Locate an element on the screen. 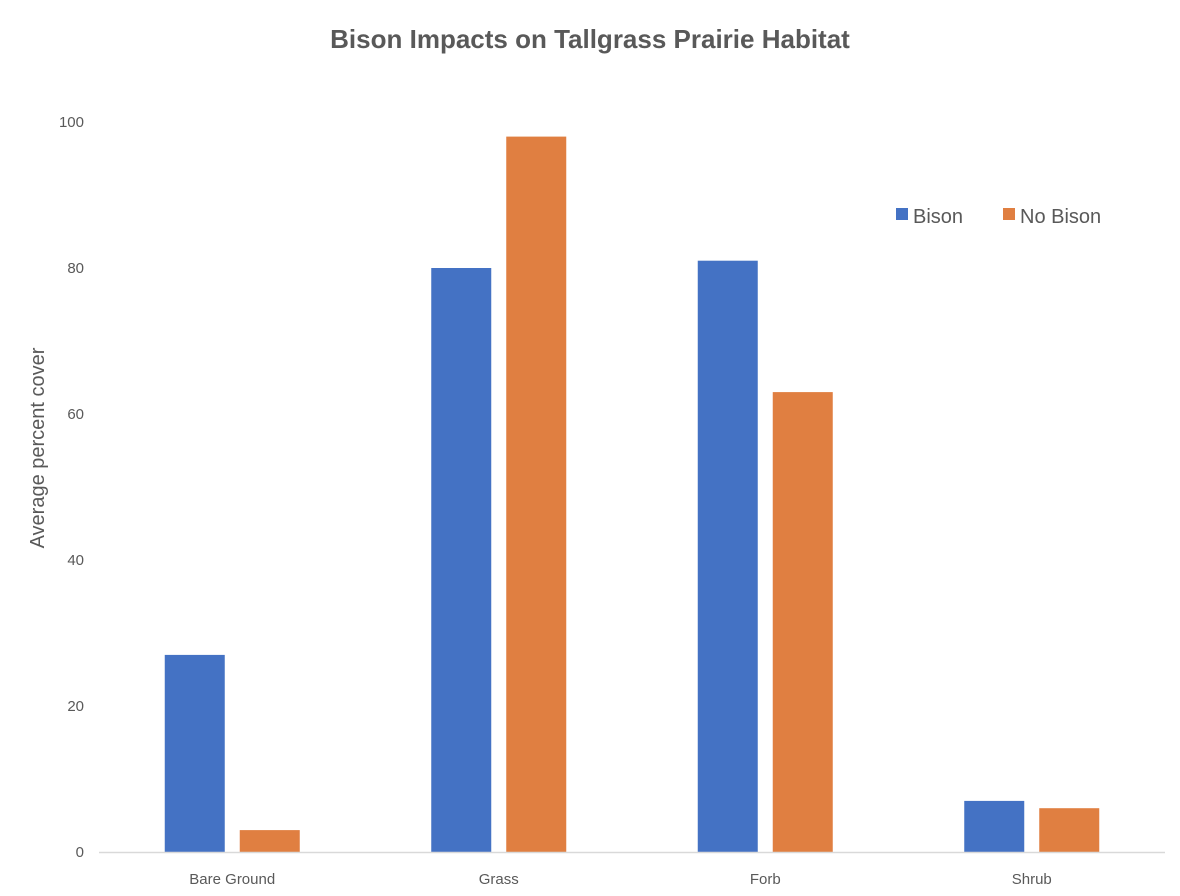 The image size is (1180, 896). y-tick-label: 60 is located at coordinates (75, 414).